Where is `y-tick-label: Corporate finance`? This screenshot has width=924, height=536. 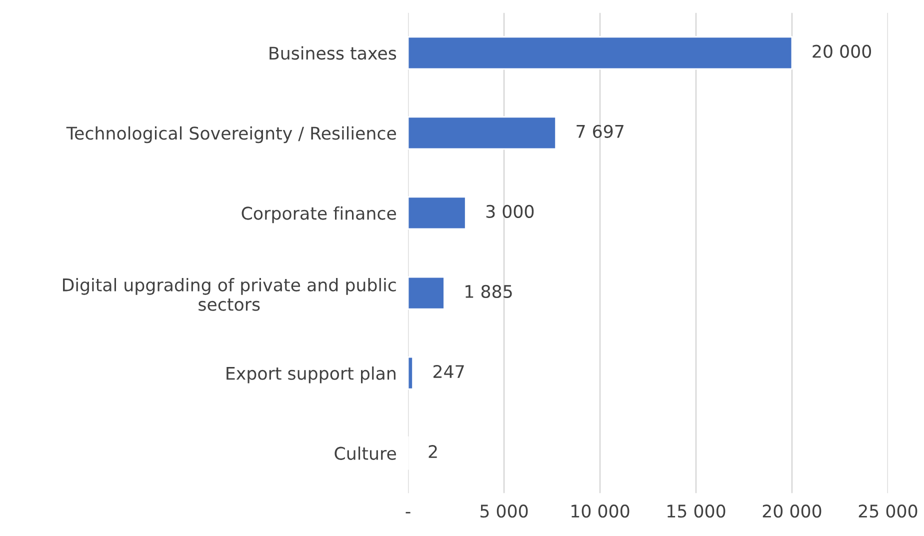 y-tick-label: Corporate finance is located at coordinates (319, 215).